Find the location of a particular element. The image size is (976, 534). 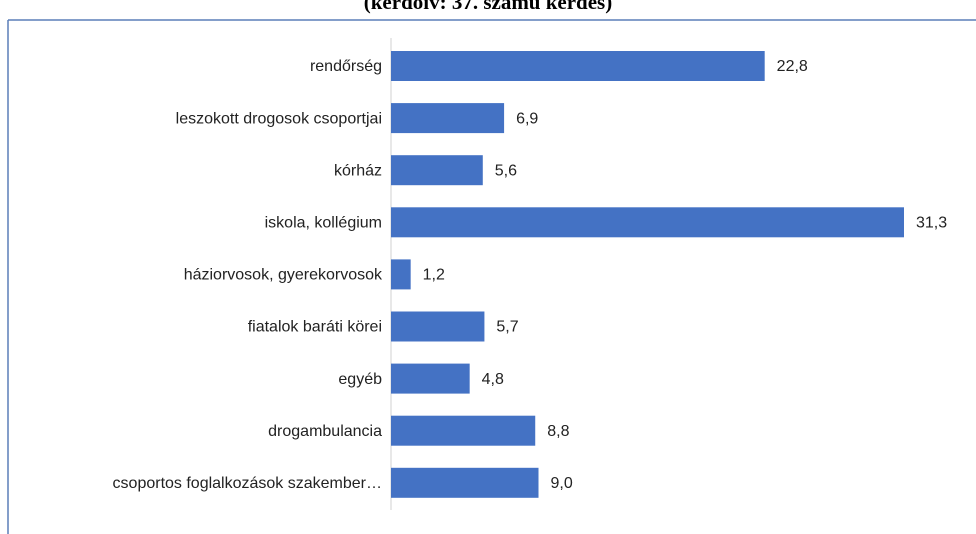

value-label: 31,3 is located at coordinates (931, 223).